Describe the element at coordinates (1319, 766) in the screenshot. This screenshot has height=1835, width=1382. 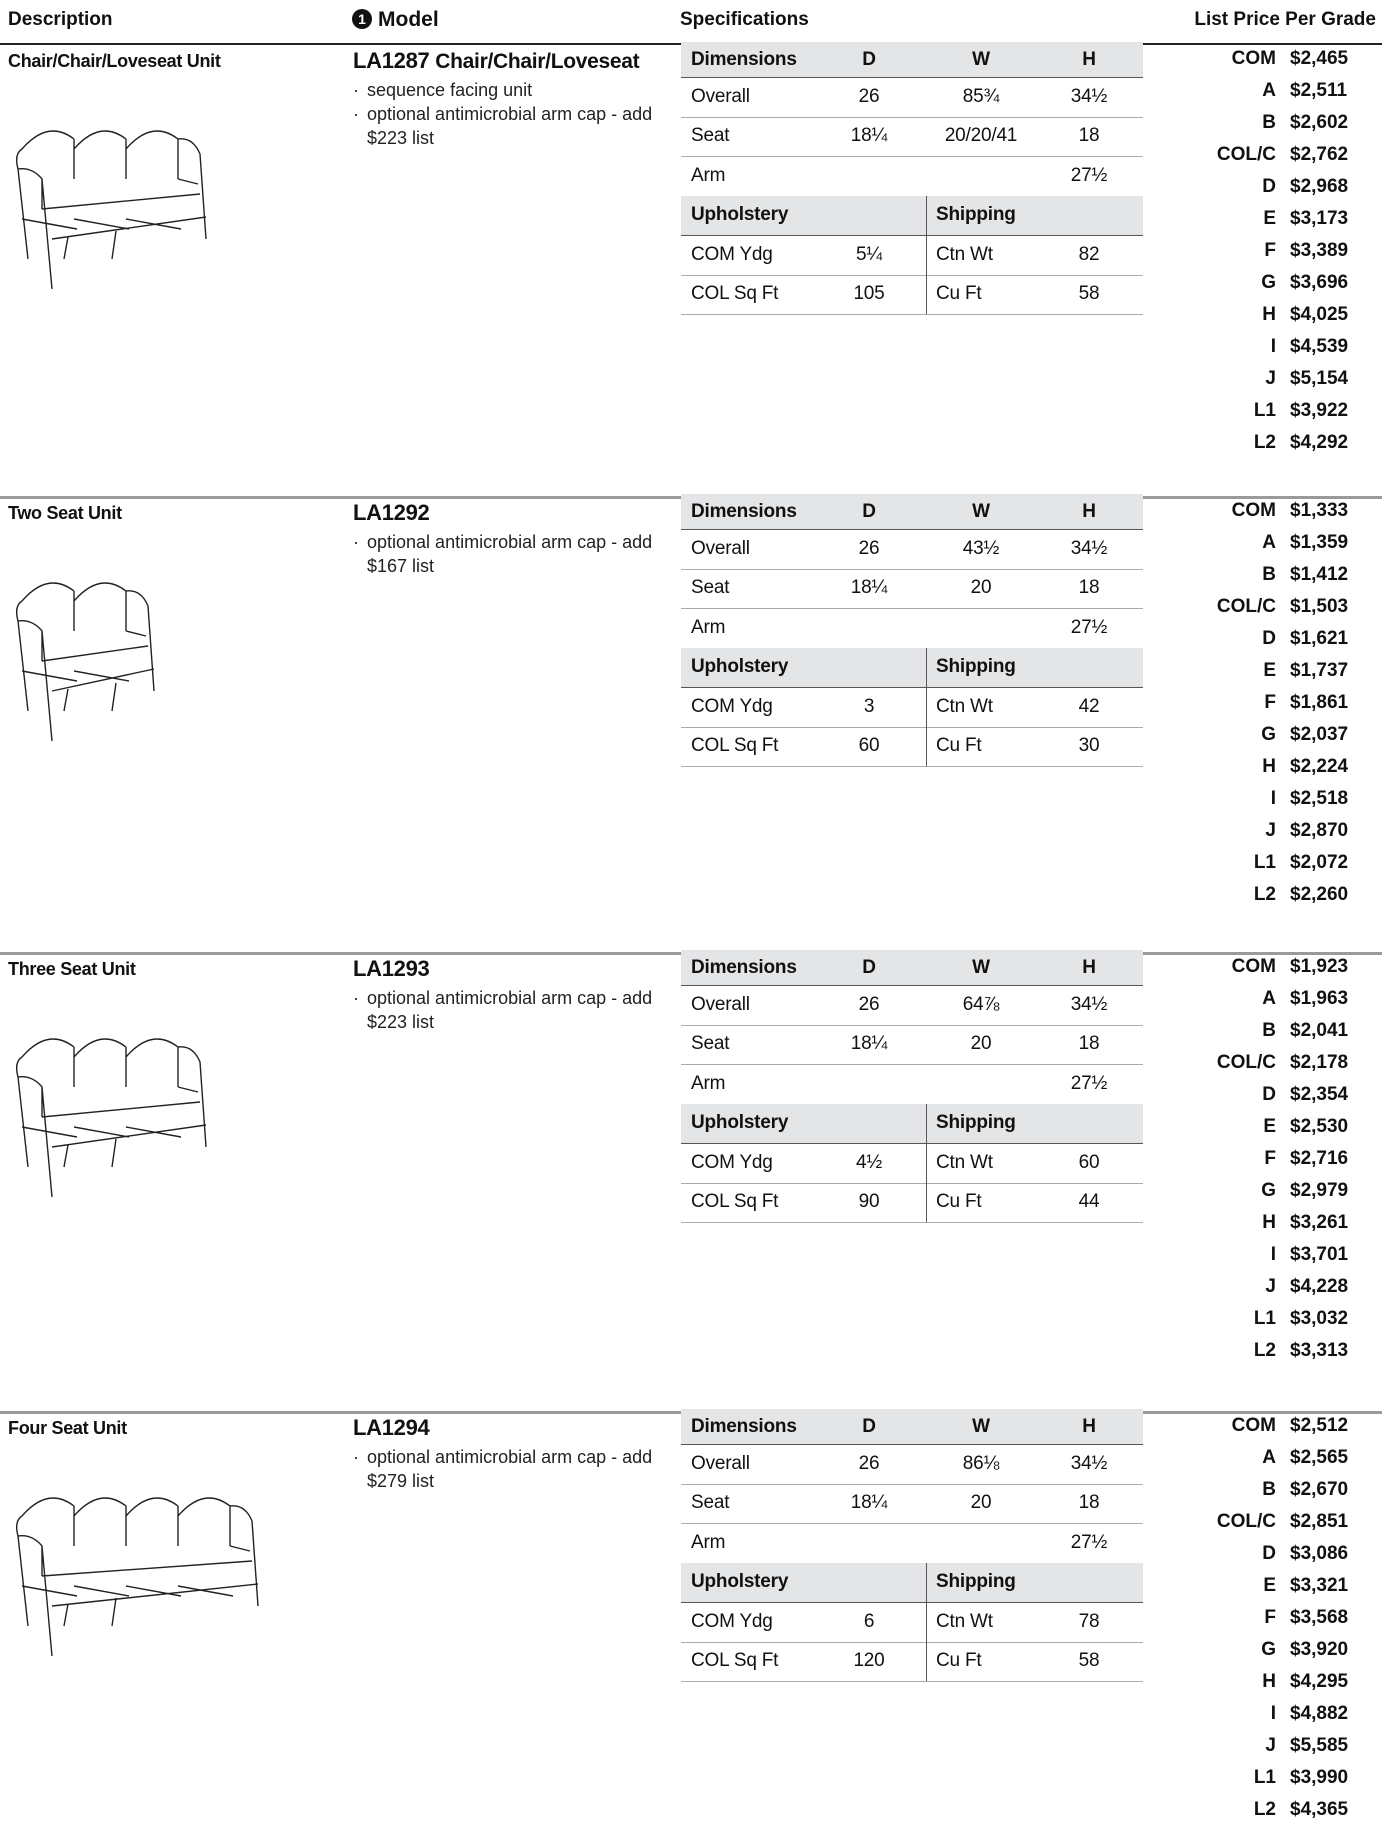
I see `price: $2,224` at that location.